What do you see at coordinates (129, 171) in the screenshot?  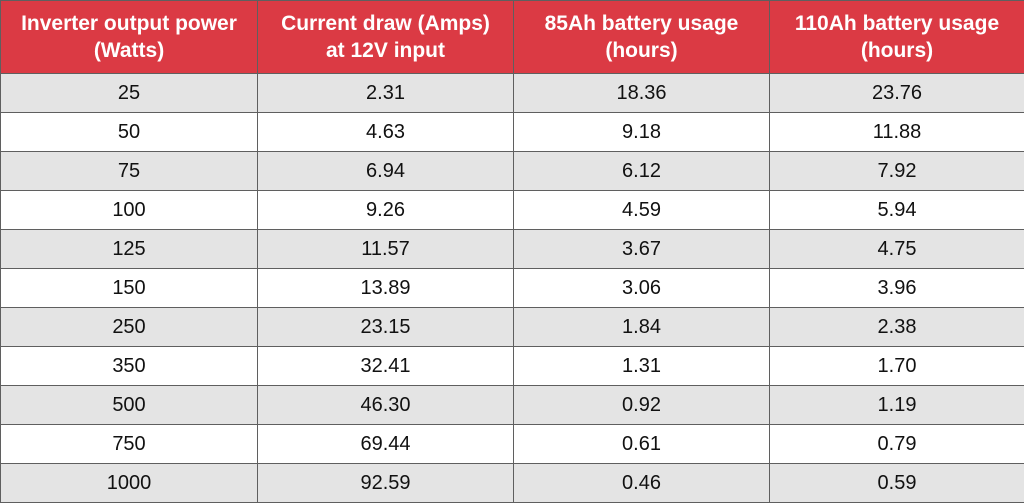 I see `cell-watts: 75` at bounding box center [129, 171].